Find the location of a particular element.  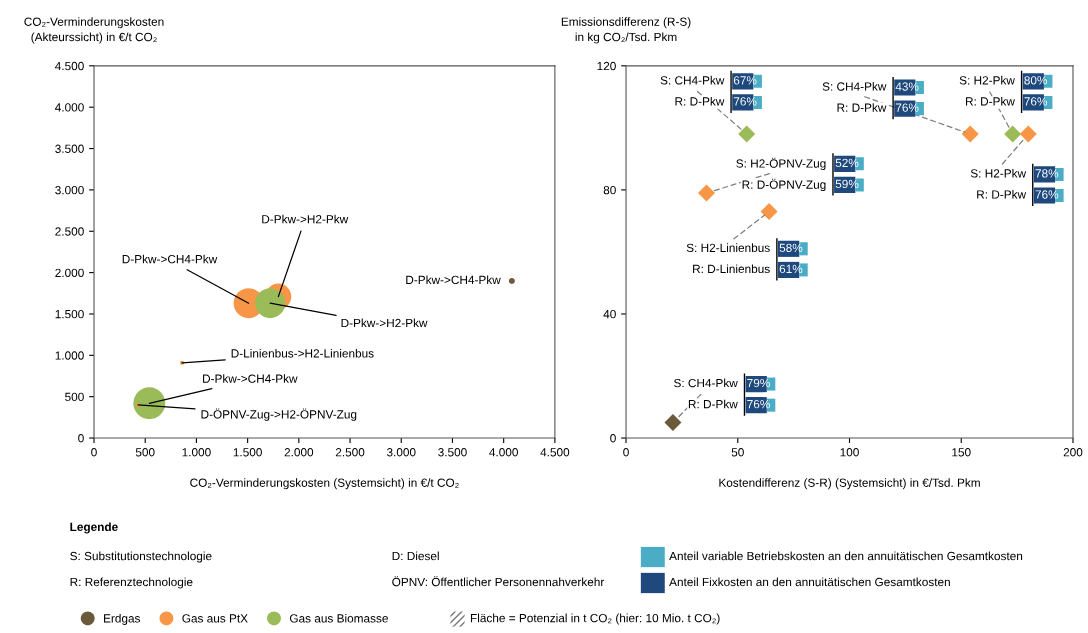

text: Legende is located at coordinates (94, 528).